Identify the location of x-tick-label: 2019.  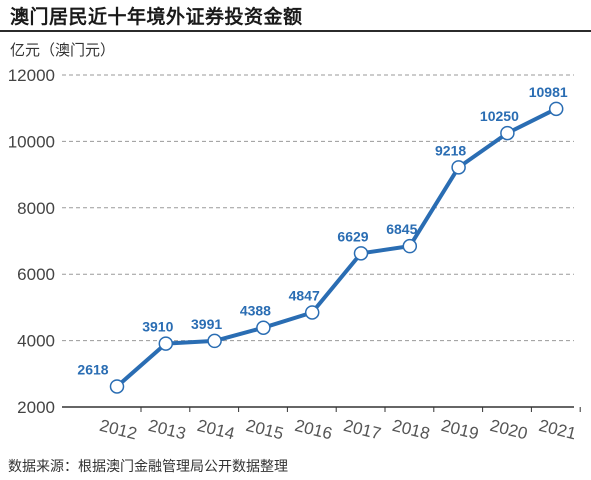
(459, 430).